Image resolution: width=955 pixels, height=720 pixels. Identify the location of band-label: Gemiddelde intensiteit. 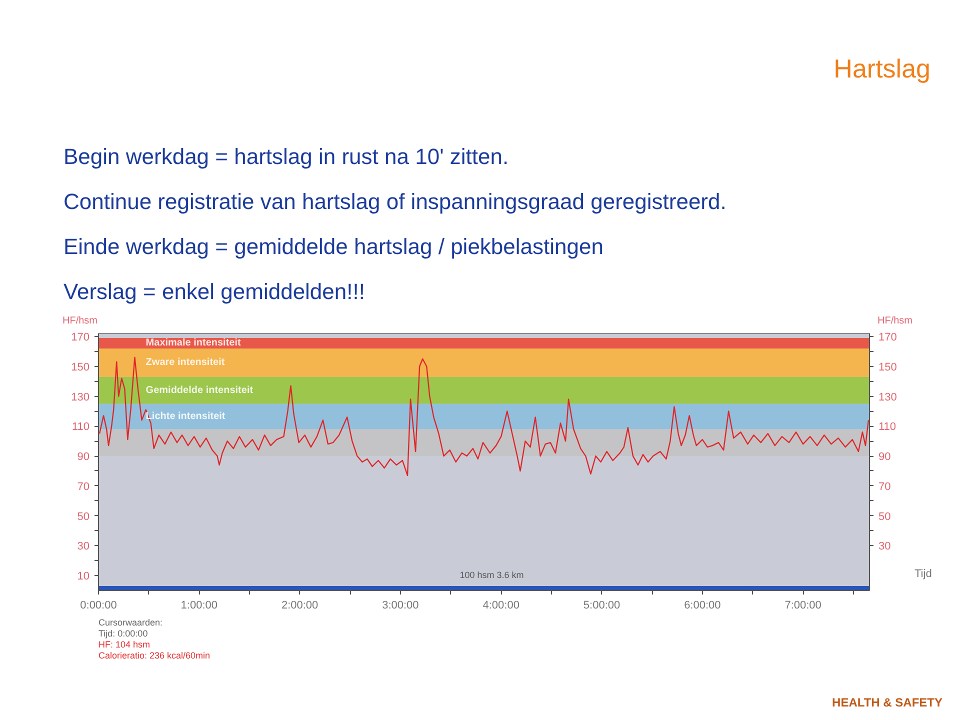
(200, 390).